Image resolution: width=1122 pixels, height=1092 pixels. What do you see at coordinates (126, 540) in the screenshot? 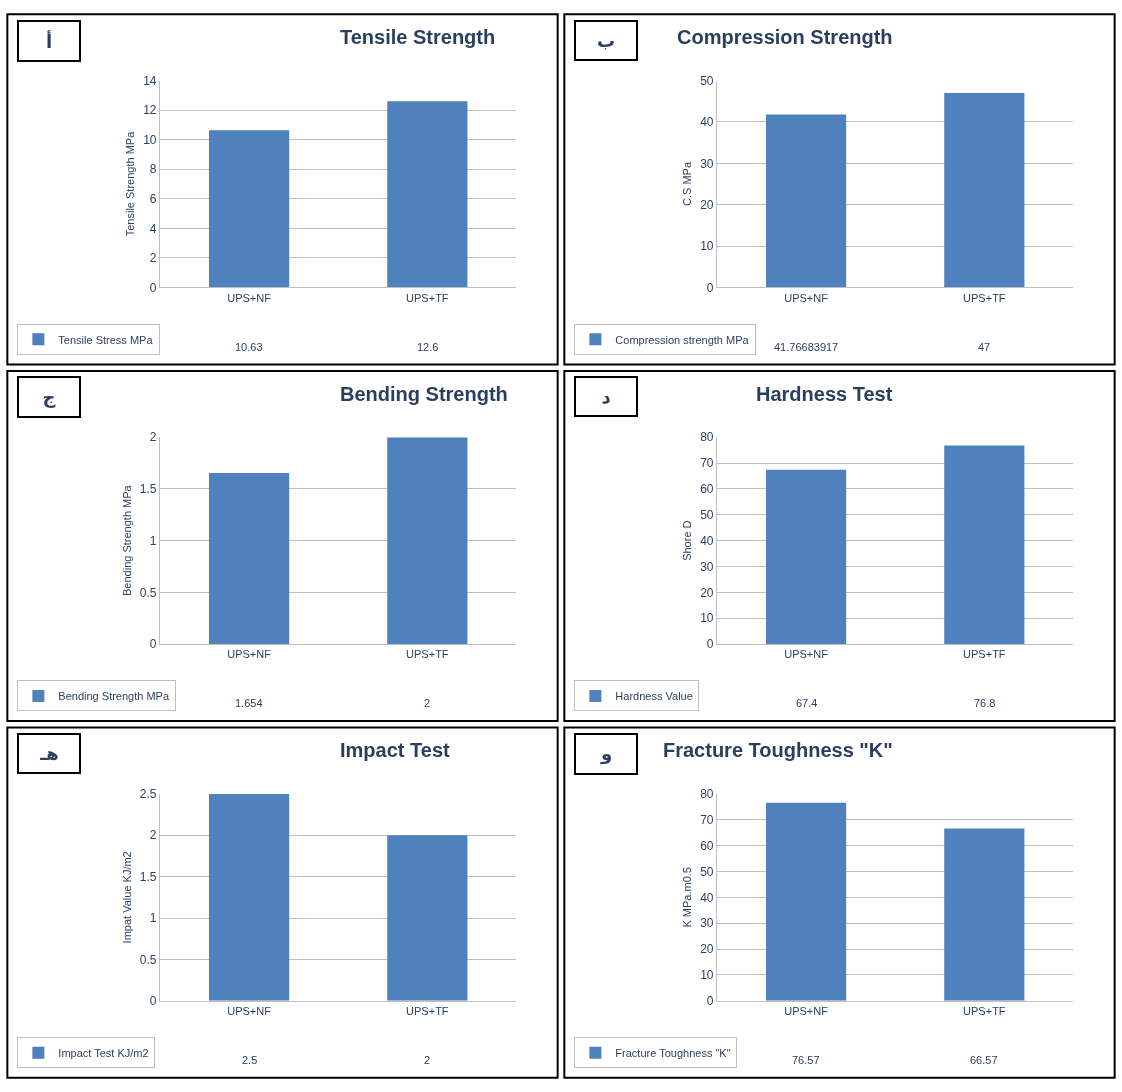
I see `y-axis-title: Bending Strength MPa` at bounding box center [126, 540].